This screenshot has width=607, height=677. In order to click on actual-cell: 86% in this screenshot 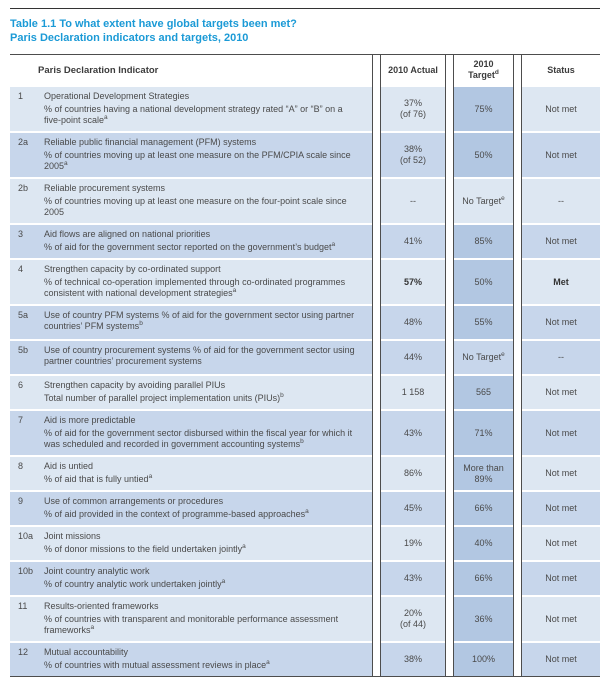, I will do `click(413, 472)`.